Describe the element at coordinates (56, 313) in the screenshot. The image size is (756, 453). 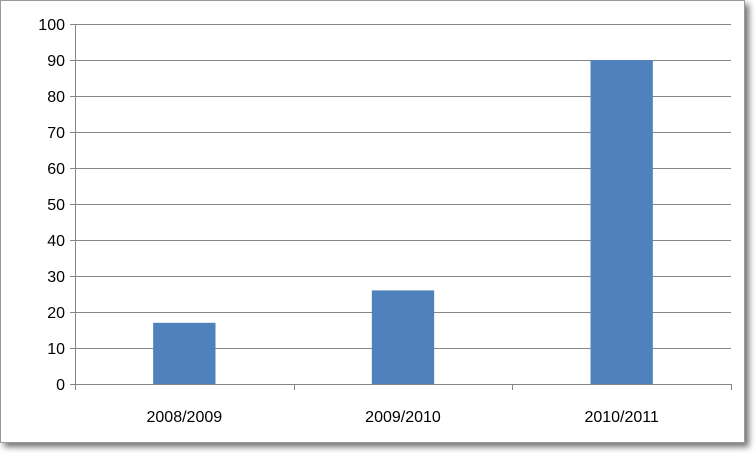
I see `y-tick-label: 20` at that location.